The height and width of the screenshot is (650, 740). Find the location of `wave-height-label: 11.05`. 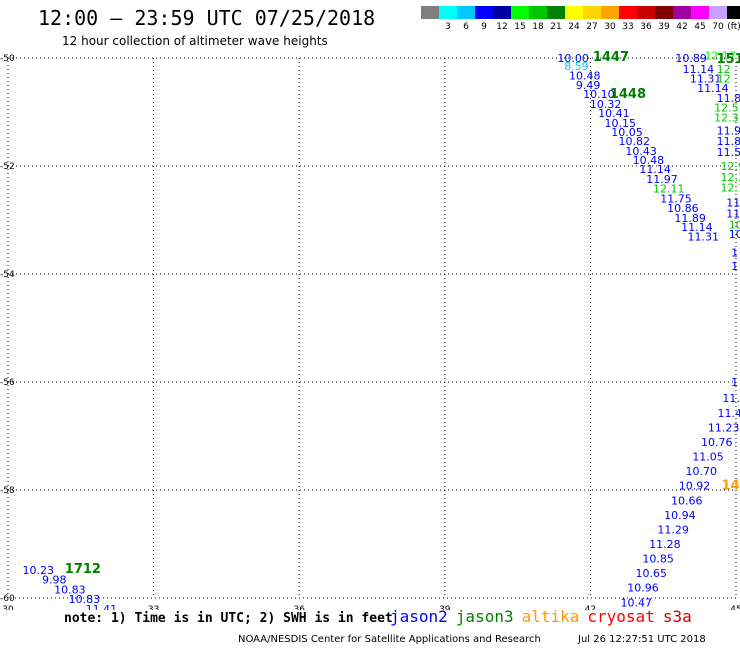

wave-height-label: 11.05 is located at coordinates (708, 457).